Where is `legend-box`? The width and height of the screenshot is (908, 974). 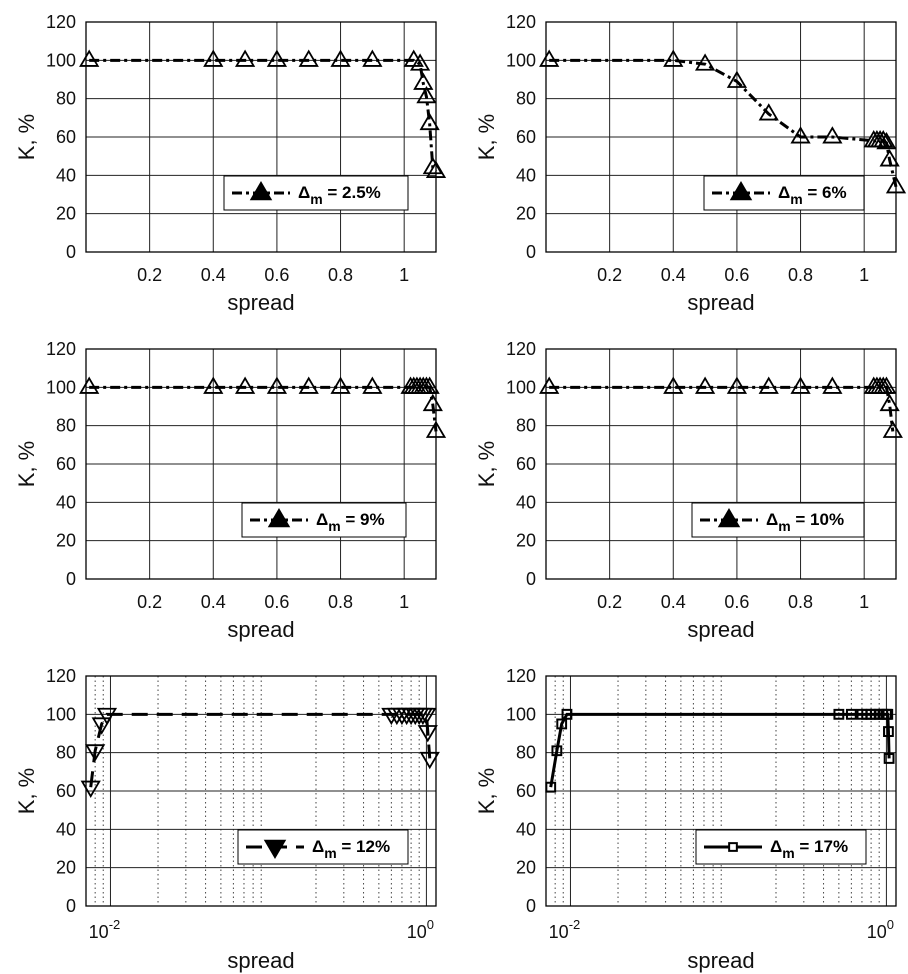
legend-box is located at coordinates (323, 847).